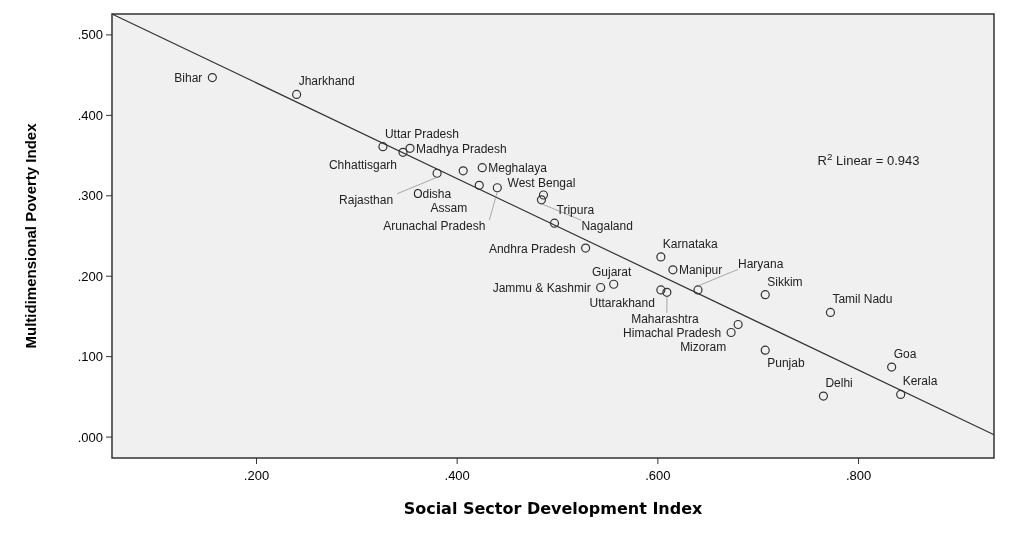 The height and width of the screenshot is (546, 1018). What do you see at coordinates (256, 475) in the screenshot?
I see `x-tick-label: .200` at bounding box center [256, 475].